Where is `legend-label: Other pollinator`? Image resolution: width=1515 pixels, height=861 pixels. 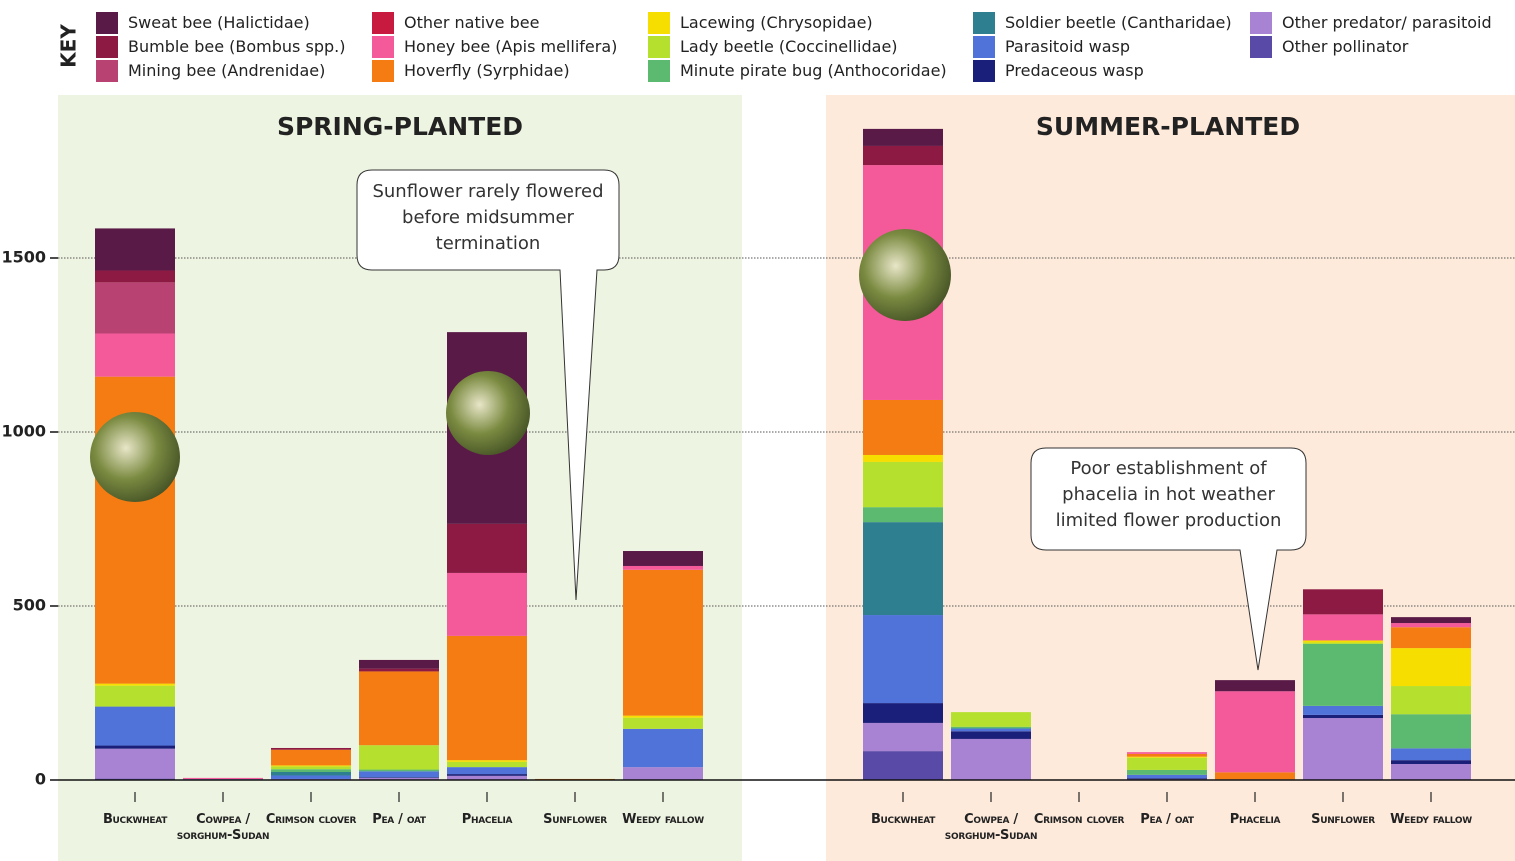 legend-label: Other pollinator is located at coordinates (1345, 46).